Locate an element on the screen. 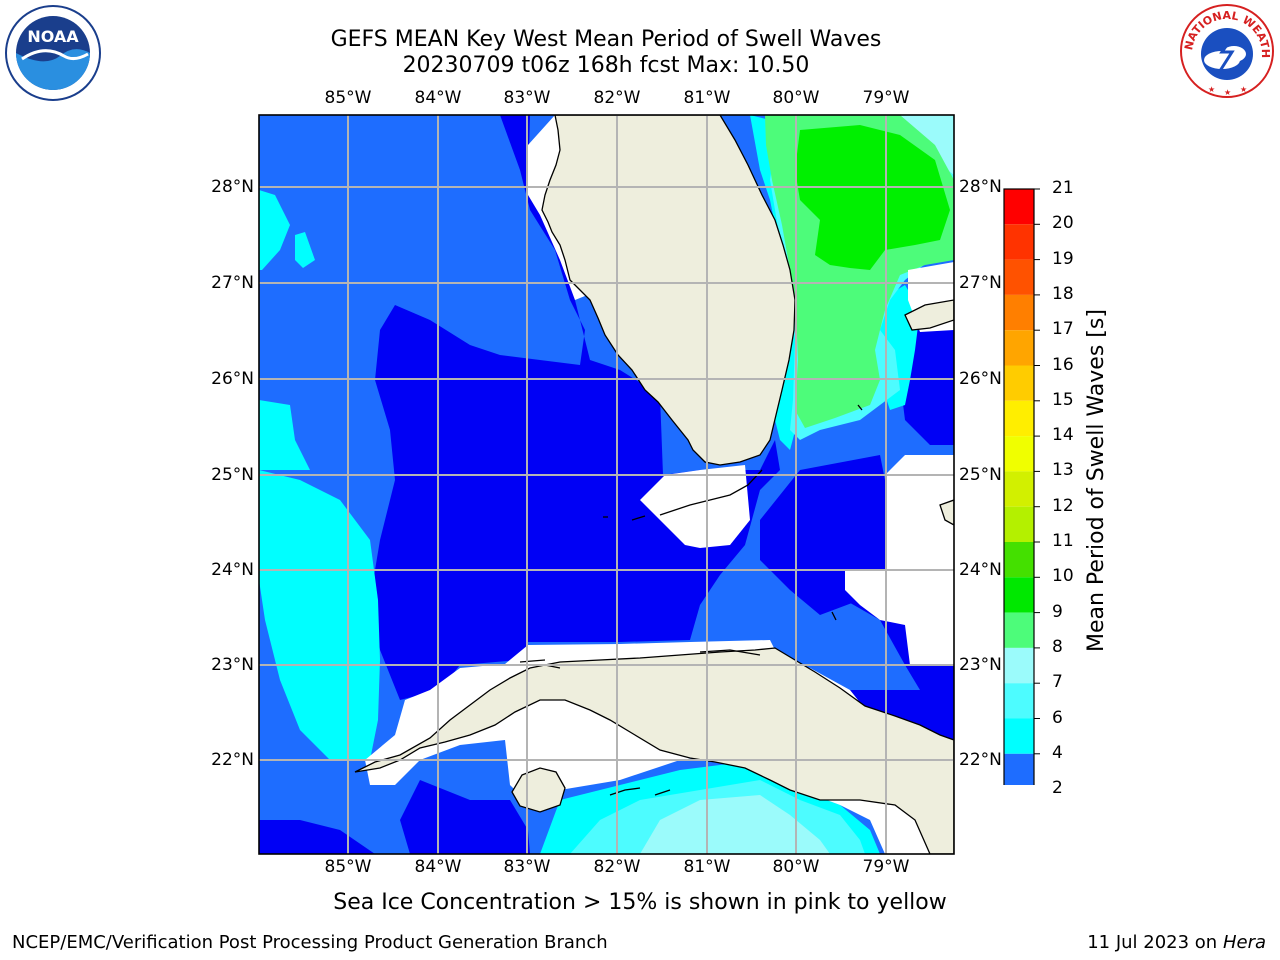 The width and height of the screenshot is (1280, 960). lat-label-right: 22°N is located at coordinates (980, 760).